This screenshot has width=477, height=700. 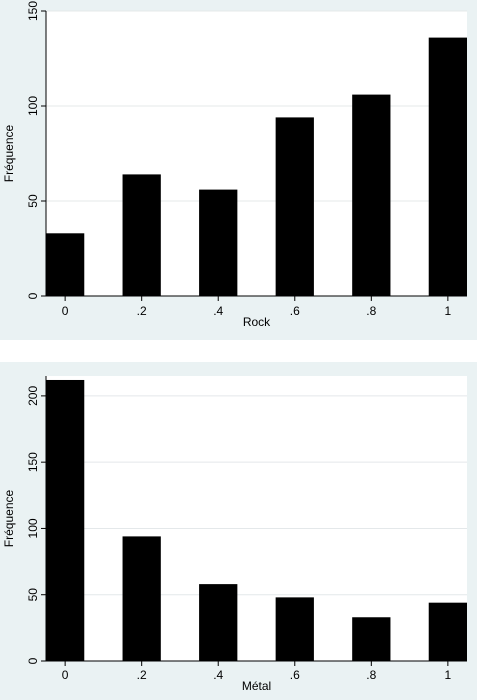 I want to click on x-axis-title: Métal, so click(x=256, y=686).